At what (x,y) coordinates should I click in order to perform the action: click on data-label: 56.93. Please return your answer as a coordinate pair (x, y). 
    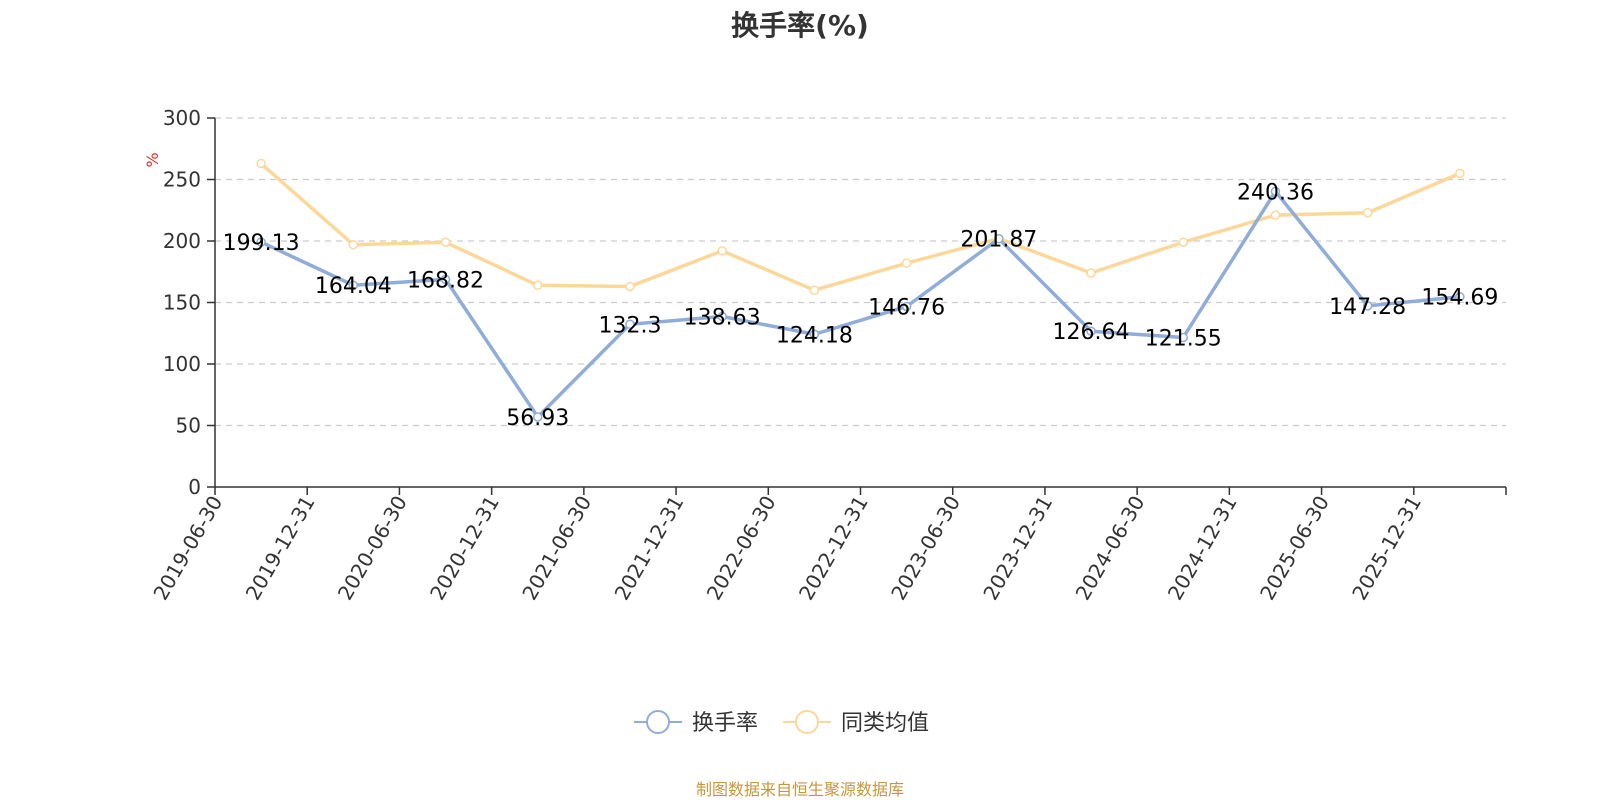
    Looking at the image, I should click on (537, 418).